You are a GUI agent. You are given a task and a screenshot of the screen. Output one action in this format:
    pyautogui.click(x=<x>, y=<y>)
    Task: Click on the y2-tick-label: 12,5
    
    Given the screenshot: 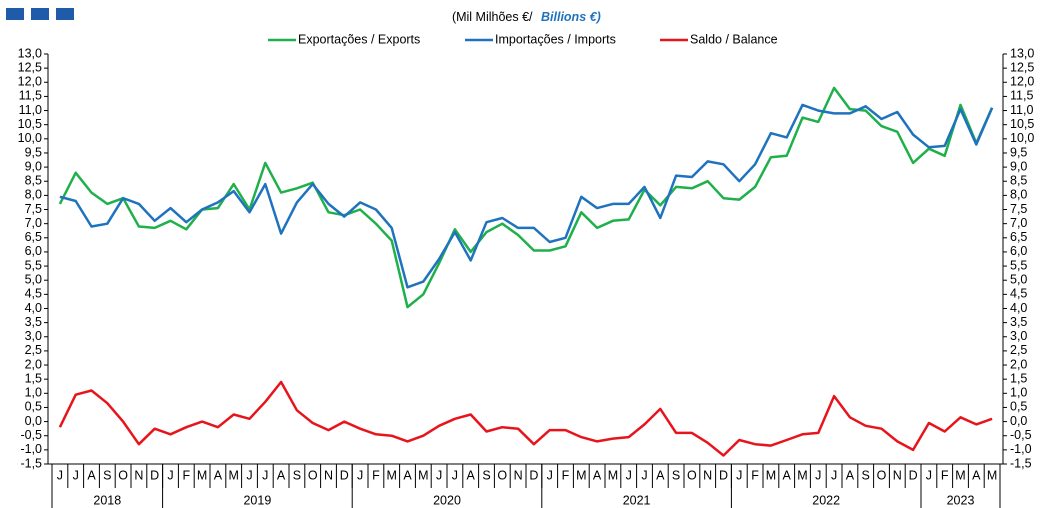 What is the action you would take?
    pyautogui.click(x=1022, y=67)
    